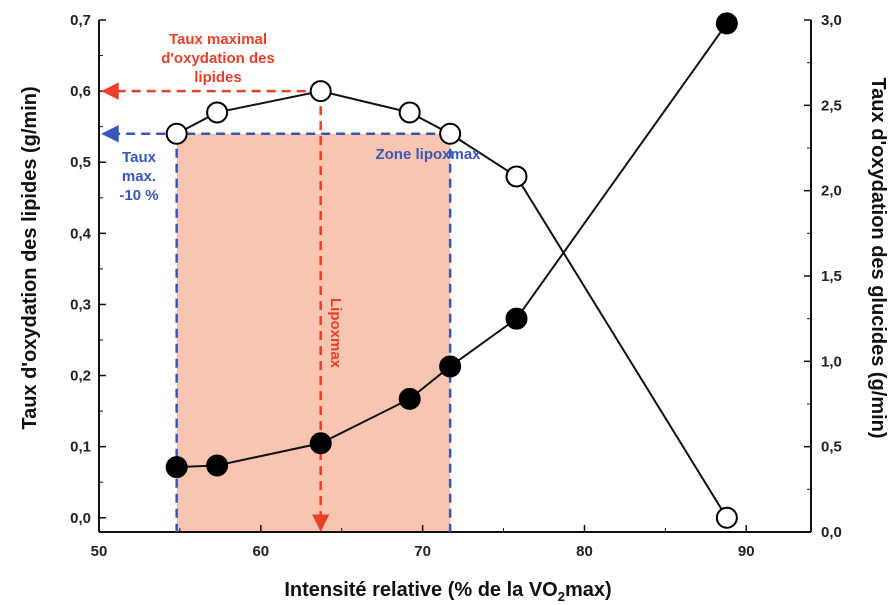 The width and height of the screenshot is (896, 605). I want to click on right-y-axis-title: Taux d'oxydation des glucides (g/min), so click(878, 257).